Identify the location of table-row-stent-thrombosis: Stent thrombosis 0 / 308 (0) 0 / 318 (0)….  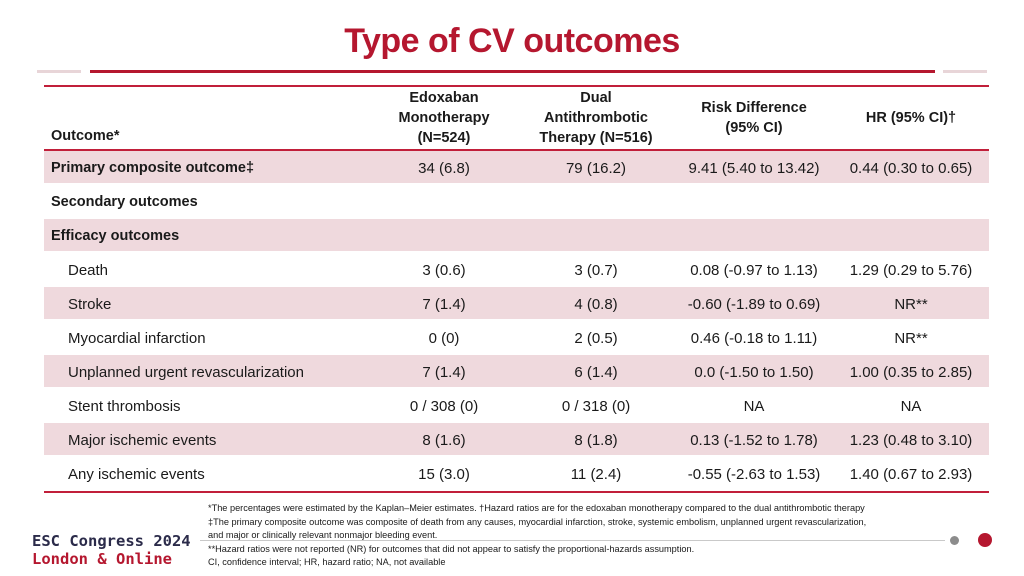
(516, 406).